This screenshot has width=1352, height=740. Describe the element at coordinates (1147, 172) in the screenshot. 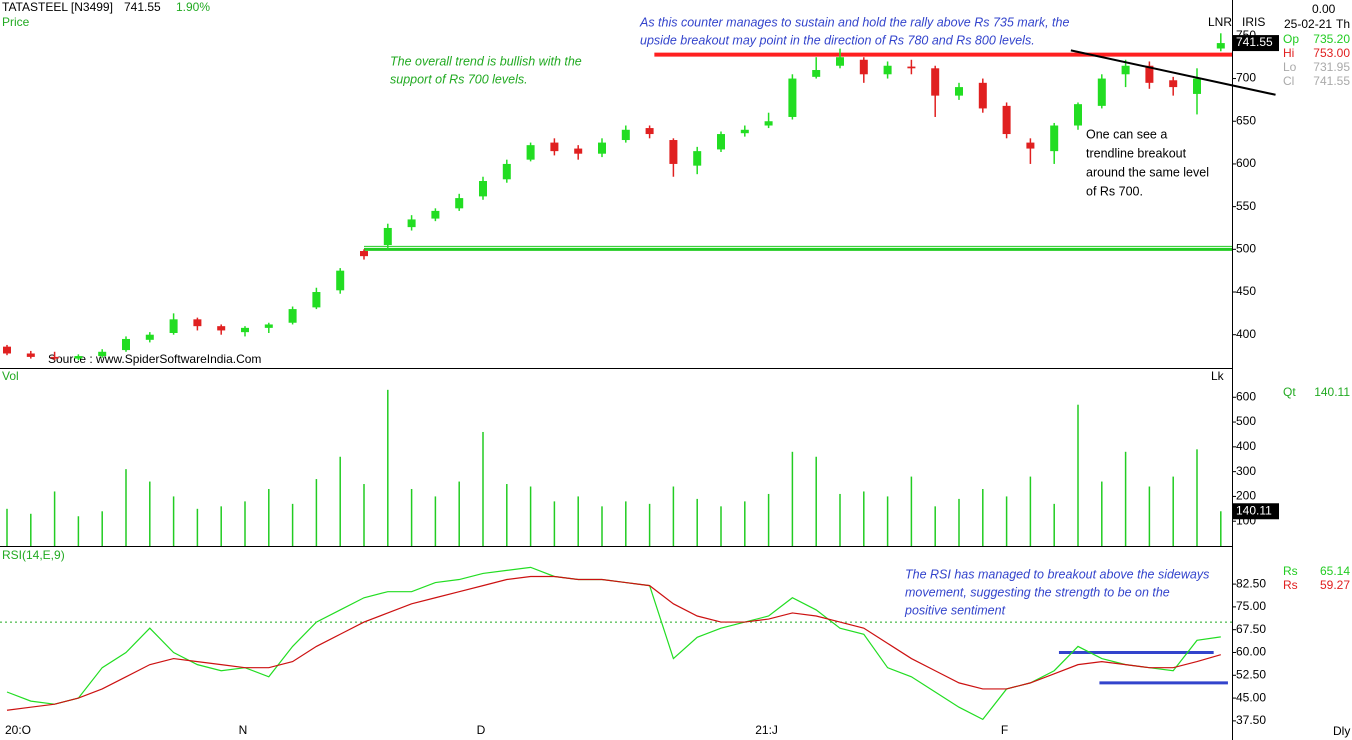

I see `annotation: around the same level` at that location.